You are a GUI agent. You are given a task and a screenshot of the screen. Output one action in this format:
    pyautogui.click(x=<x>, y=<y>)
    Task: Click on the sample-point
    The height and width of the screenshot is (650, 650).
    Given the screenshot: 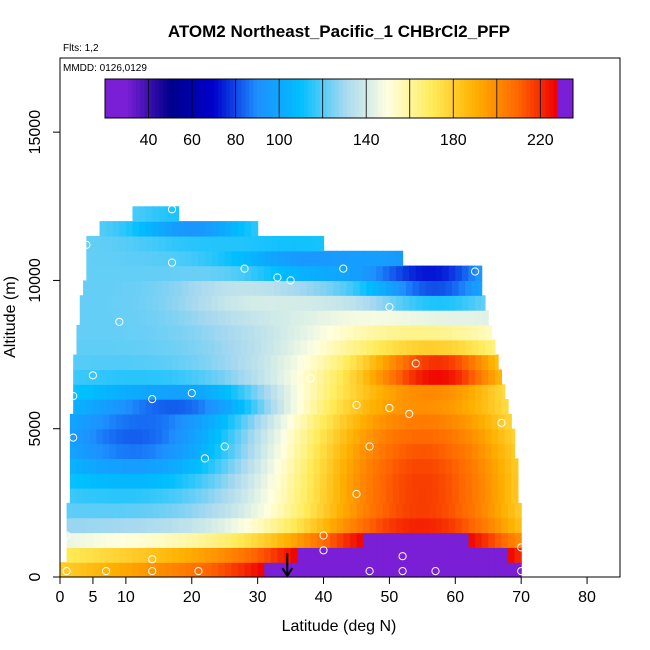 What is the action you would take?
    pyautogui.click(x=343, y=268)
    